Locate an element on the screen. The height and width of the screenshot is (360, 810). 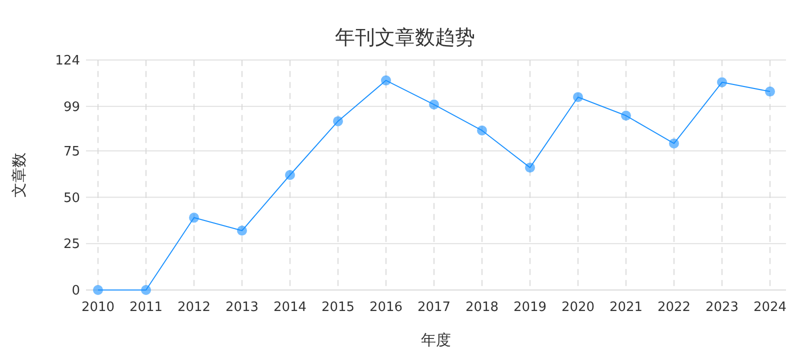
x-tick-label: 2016 is located at coordinates (386, 307).